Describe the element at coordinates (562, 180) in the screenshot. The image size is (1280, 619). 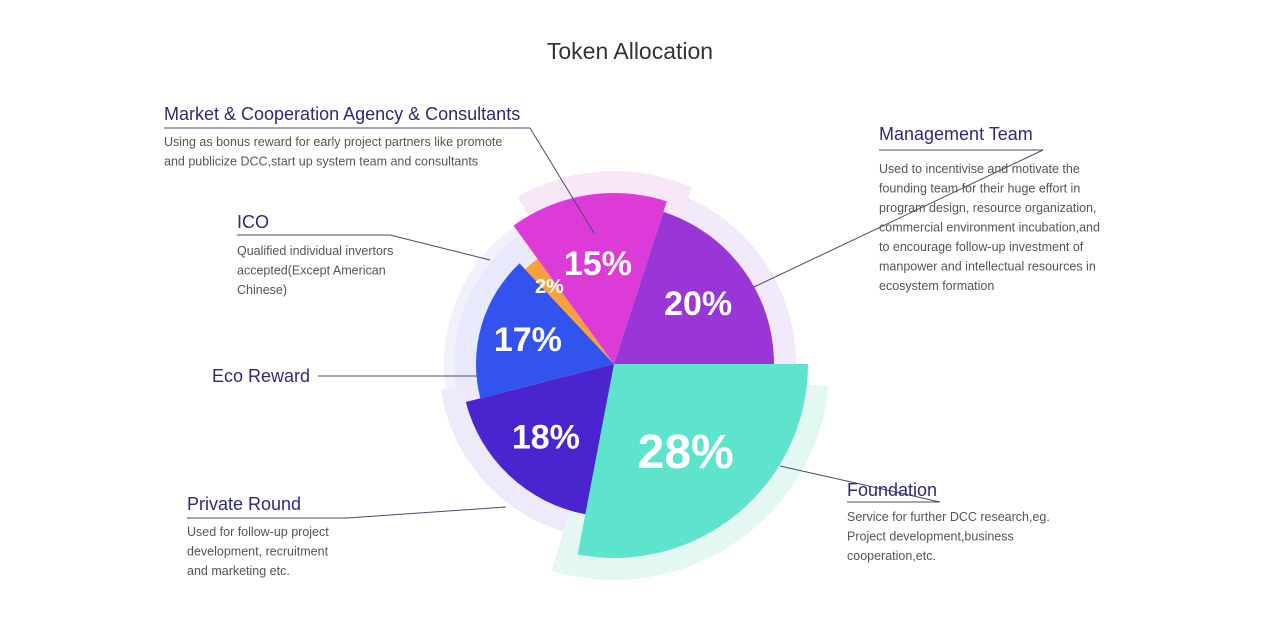
I see `leader-line-market-cooperation-agency-consultants` at that location.